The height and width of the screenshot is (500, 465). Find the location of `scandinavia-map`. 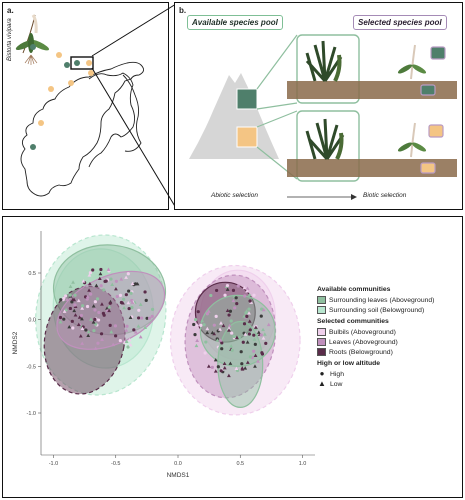

scandinavia-map is located at coordinates (79, 105).